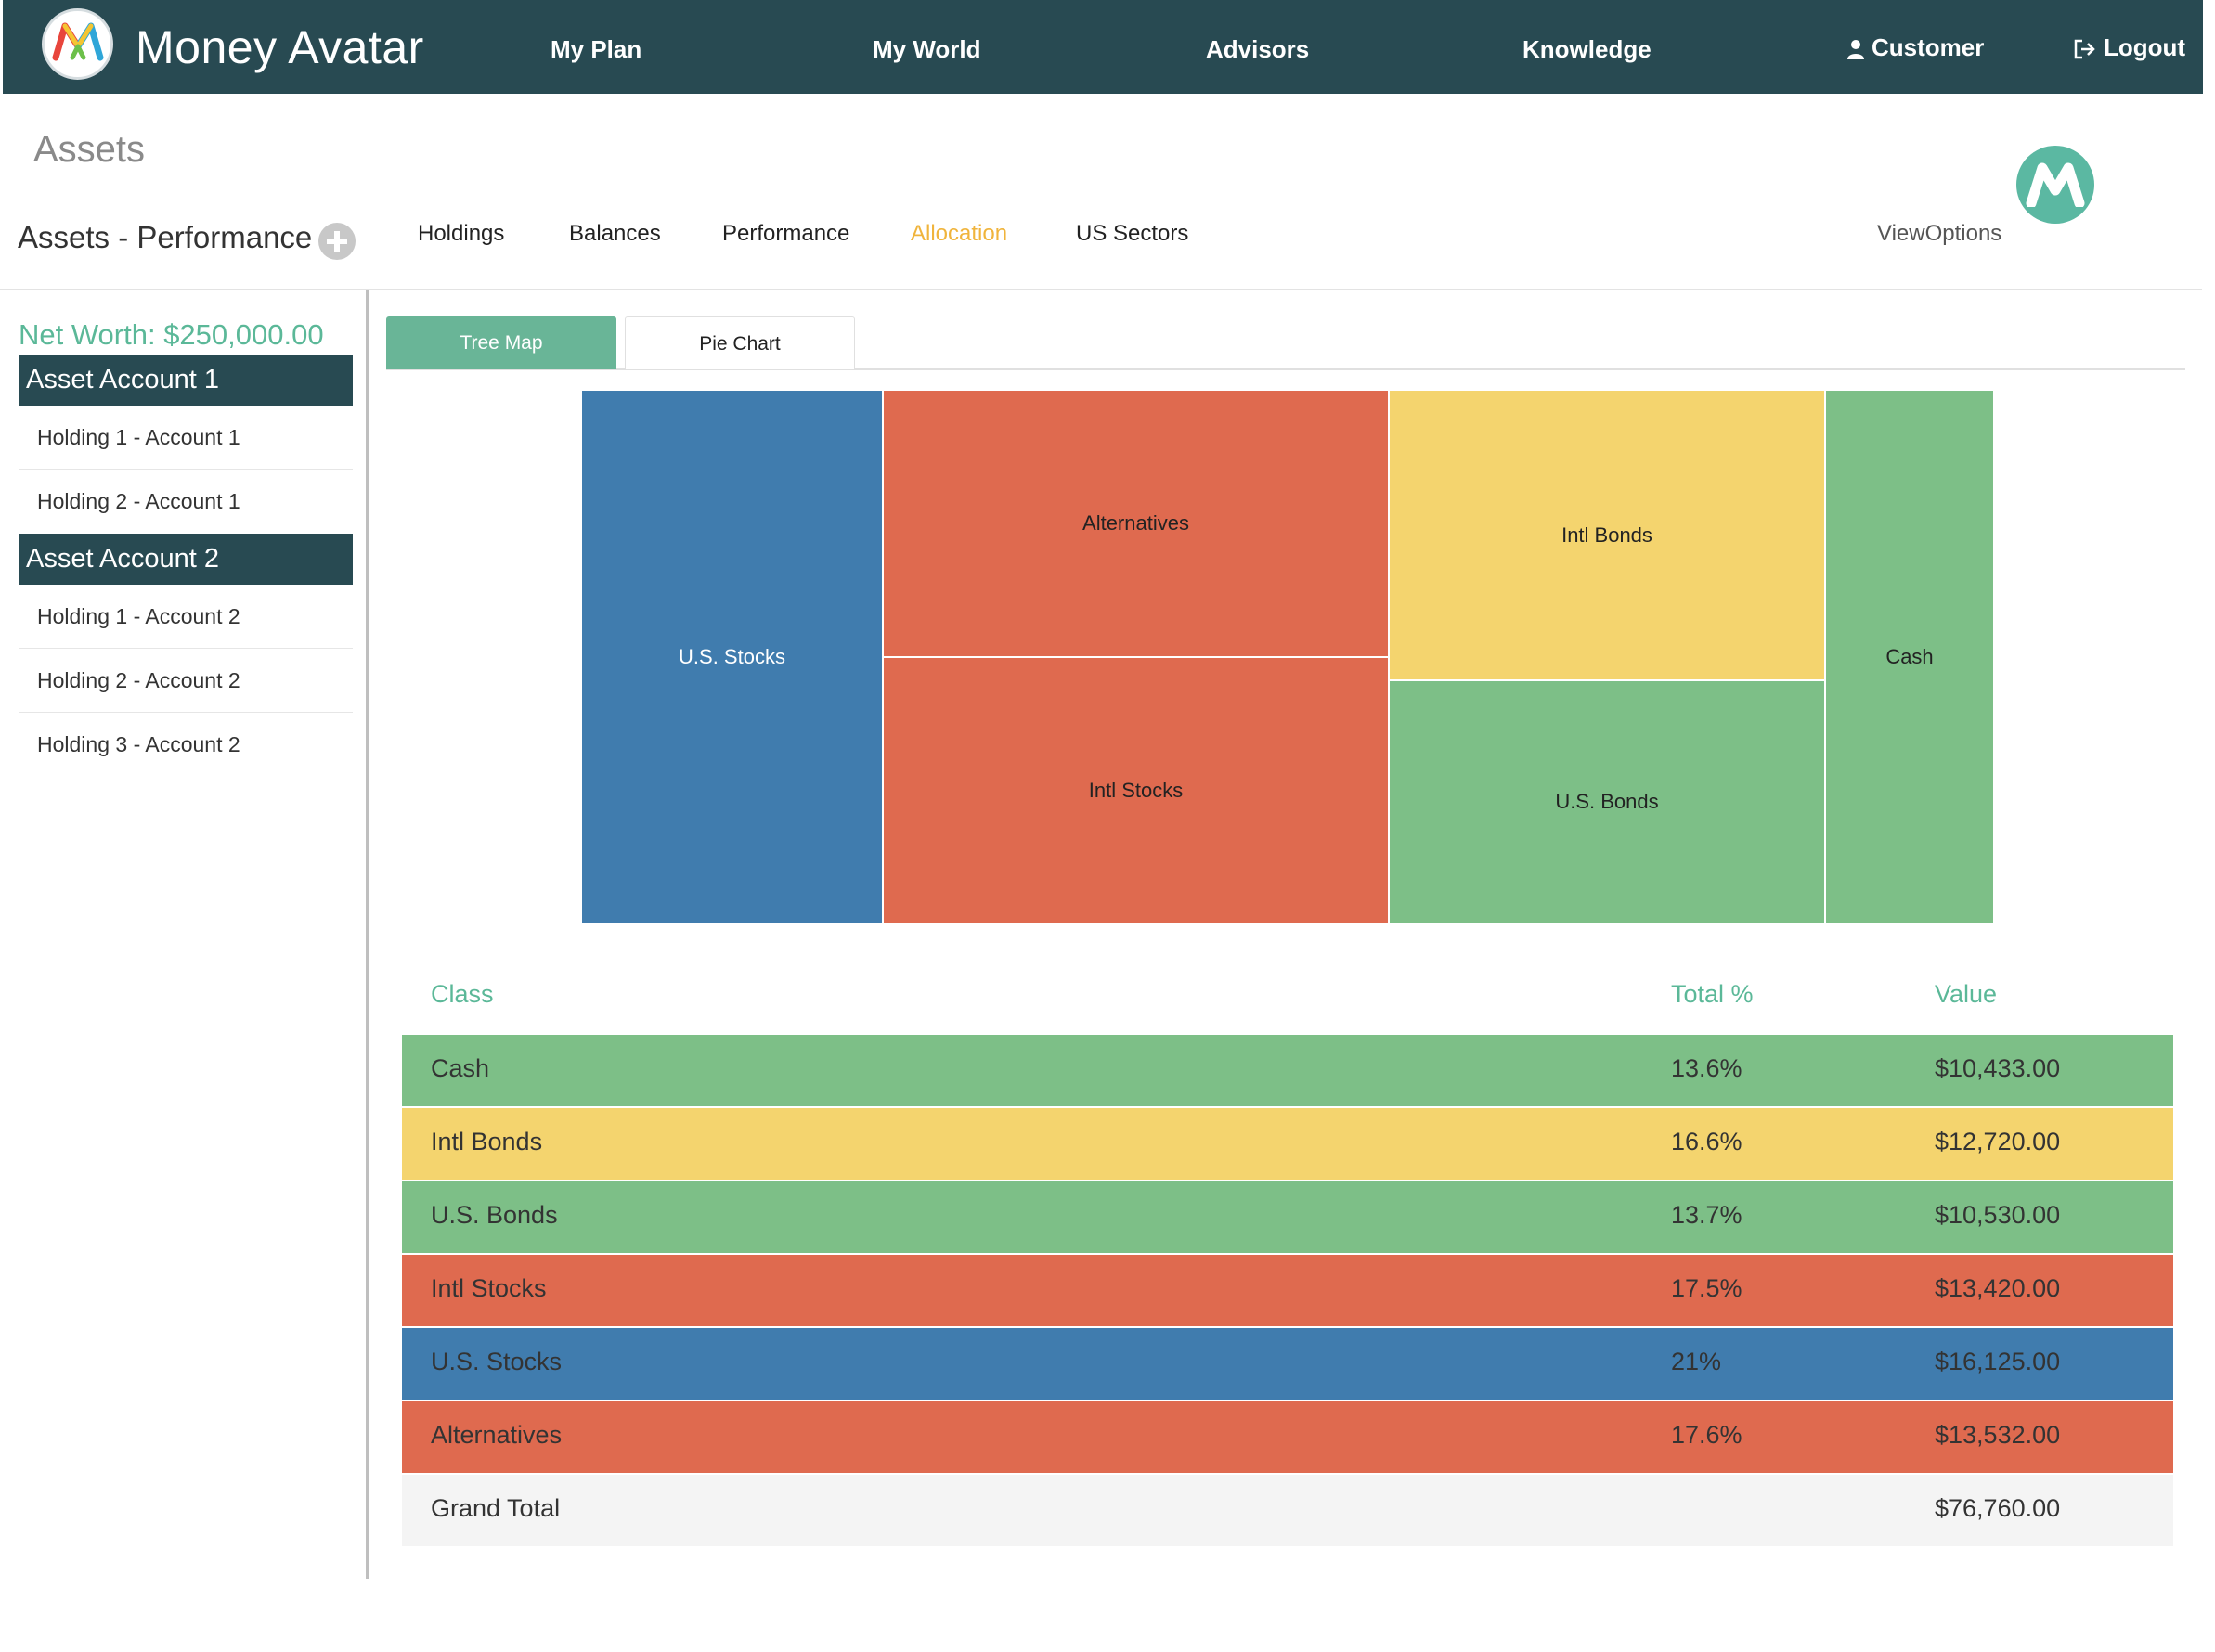  Describe the element at coordinates (463, 994) in the screenshot. I see `col-class-header: Class` at that location.